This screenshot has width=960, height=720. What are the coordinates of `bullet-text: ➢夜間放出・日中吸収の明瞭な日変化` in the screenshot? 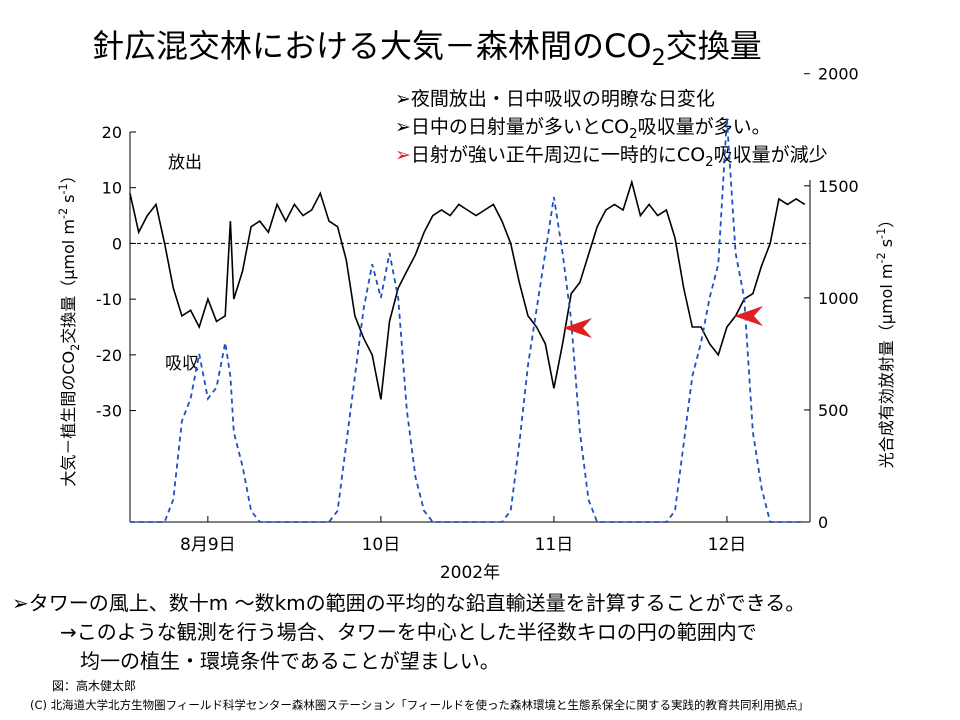 It's located at (555, 99).